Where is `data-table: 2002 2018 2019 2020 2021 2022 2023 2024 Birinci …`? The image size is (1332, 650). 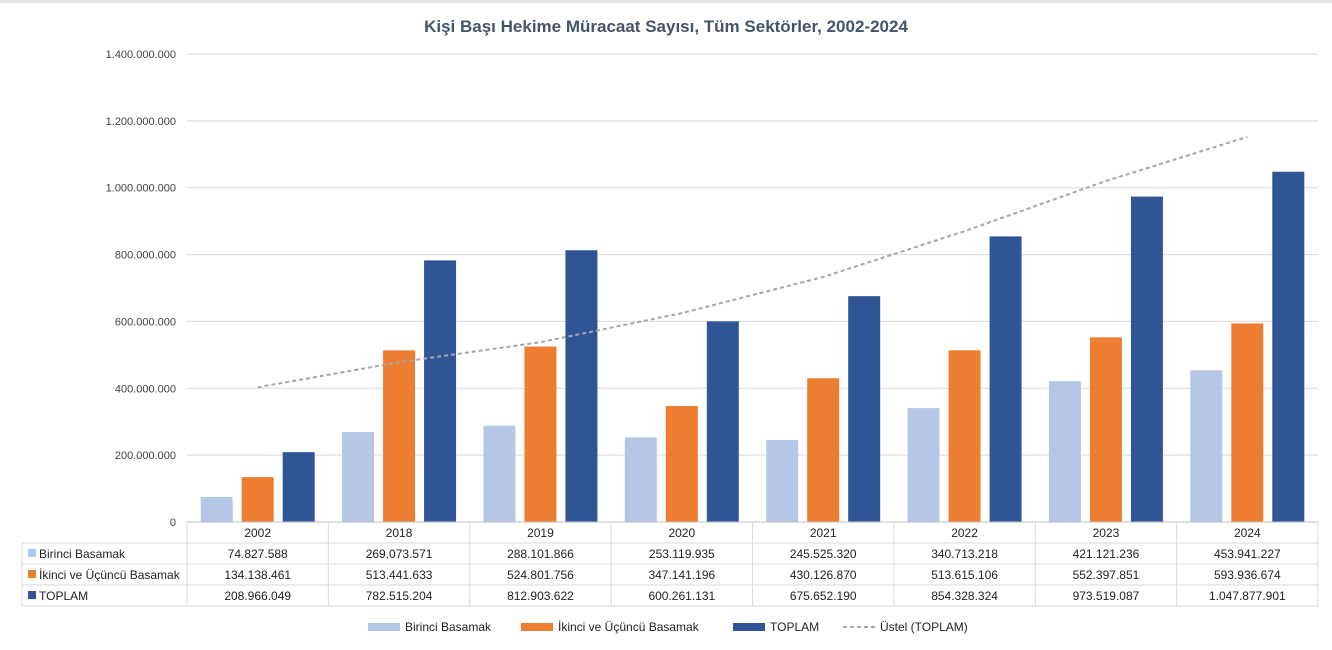
data-table: 2002 2018 2019 2020 2021 2022 2023 2024 Birinci … is located at coordinates (670, 564).